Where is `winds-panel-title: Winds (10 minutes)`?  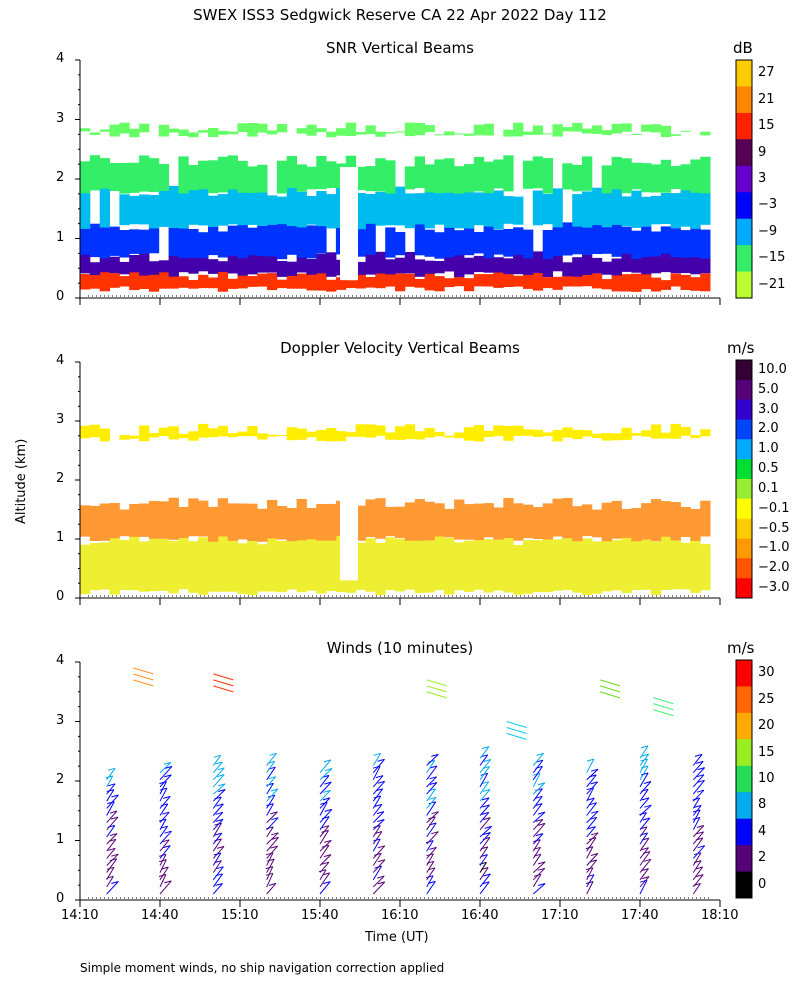 winds-panel-title: Winds (10 minutes) is located at coordinates (400, 648).